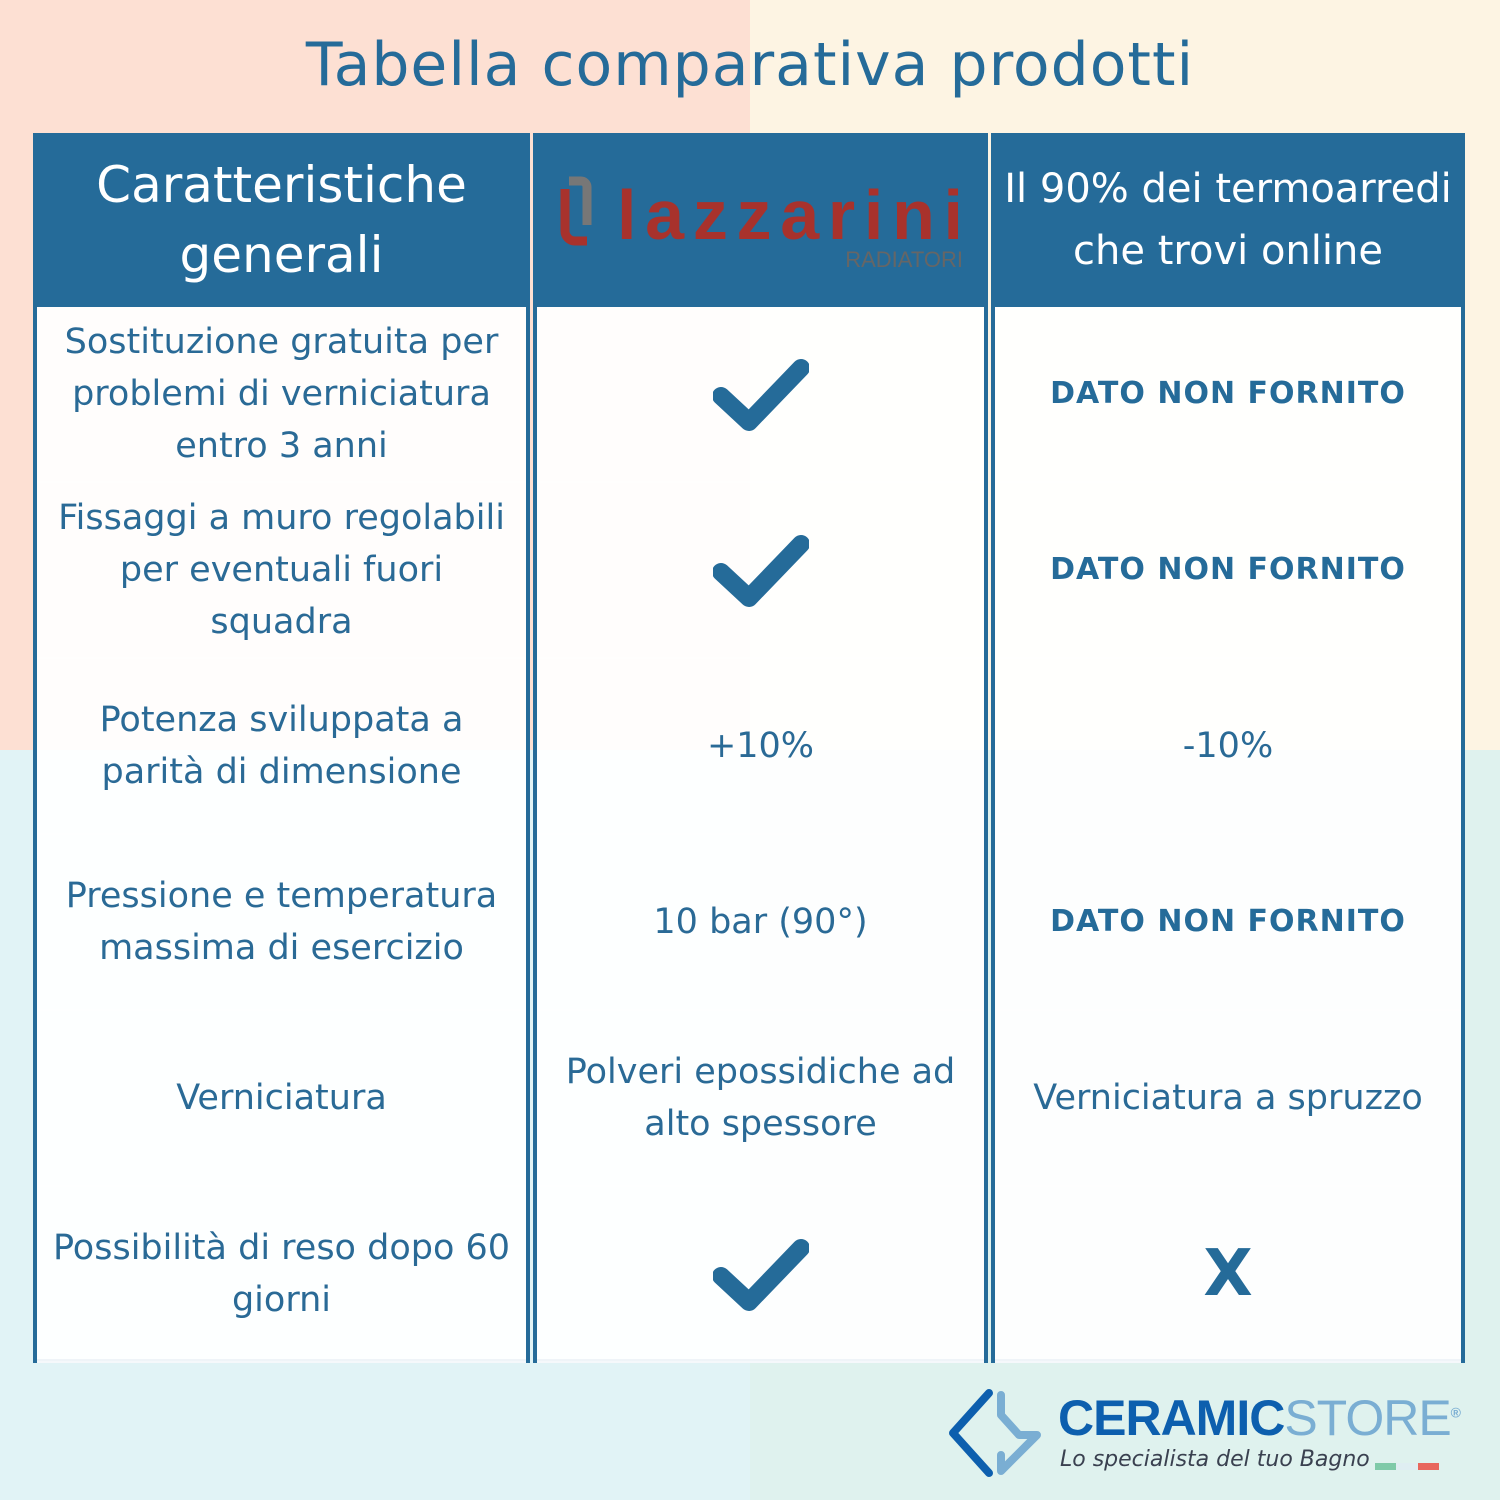 Image resolution: width=1500 pixels, height=1500 pixels. Describe the element at coordinates (1228, 1275) in the screenshot. I see `others-cell: X` at that location.